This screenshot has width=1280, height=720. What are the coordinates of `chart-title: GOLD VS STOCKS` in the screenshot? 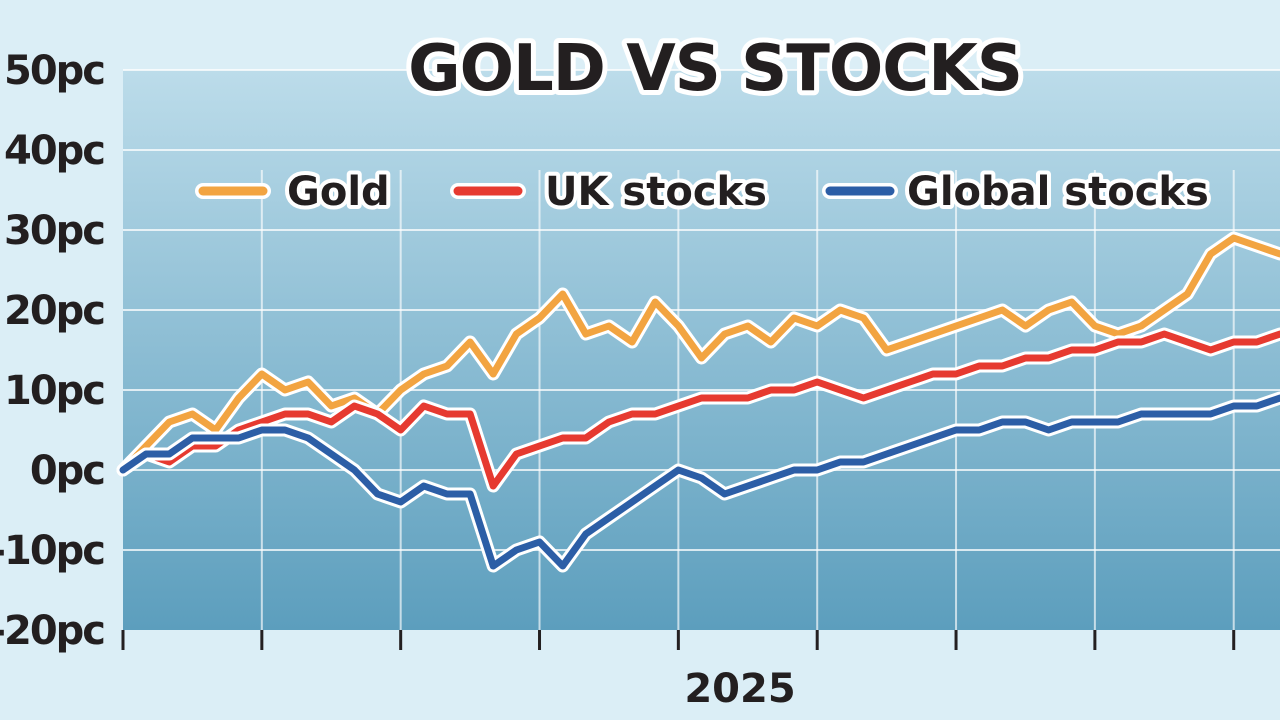 It's located at (715, 69).